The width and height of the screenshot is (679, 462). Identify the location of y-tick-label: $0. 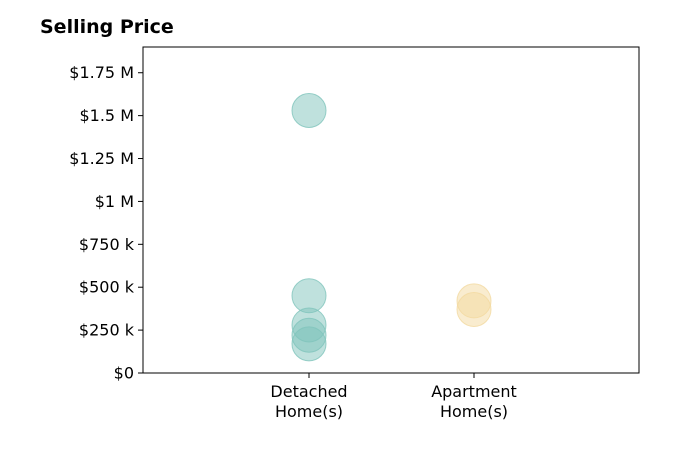
(124, 373).